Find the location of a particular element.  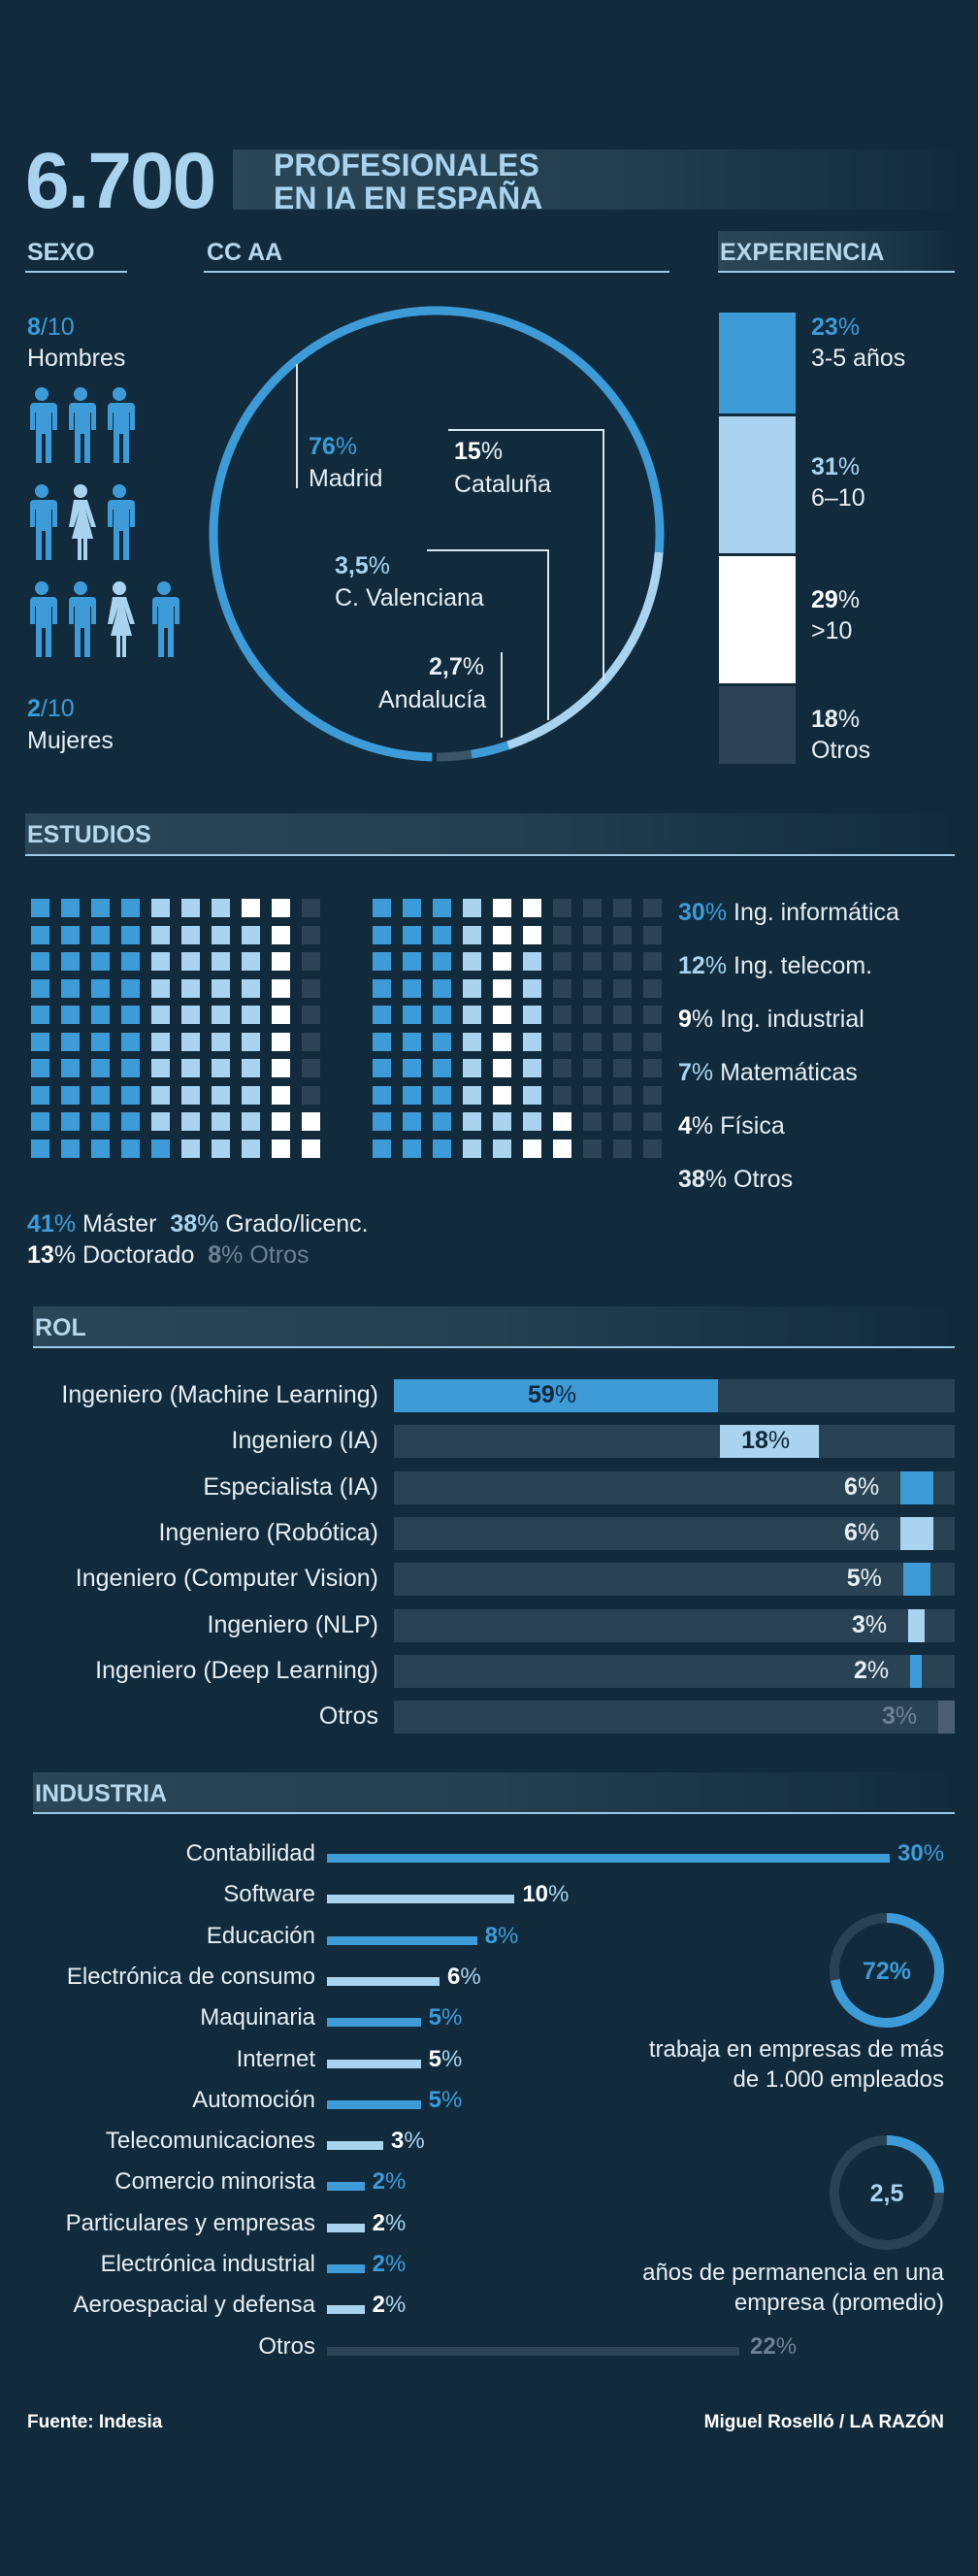

field-5: 4% Física is located at coordinates (731, 1125).